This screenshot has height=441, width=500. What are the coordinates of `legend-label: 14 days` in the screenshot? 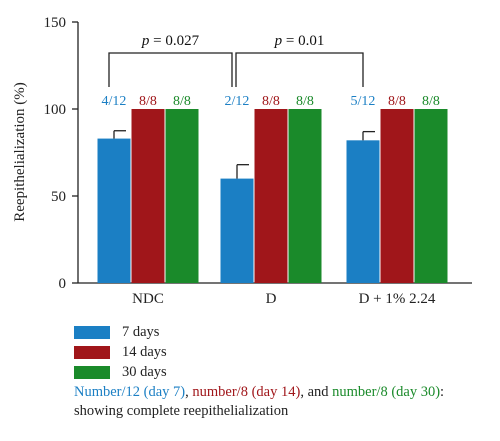 It's located at (144, 351).